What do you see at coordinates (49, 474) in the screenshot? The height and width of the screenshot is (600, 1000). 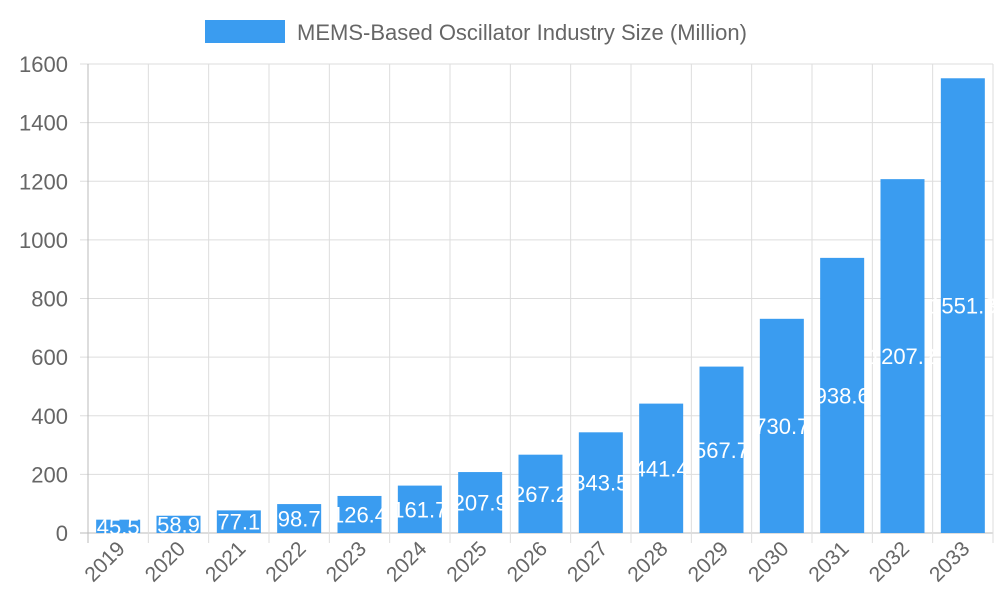 I see `y-tick-label: 200` at bounding box center [49, 474].